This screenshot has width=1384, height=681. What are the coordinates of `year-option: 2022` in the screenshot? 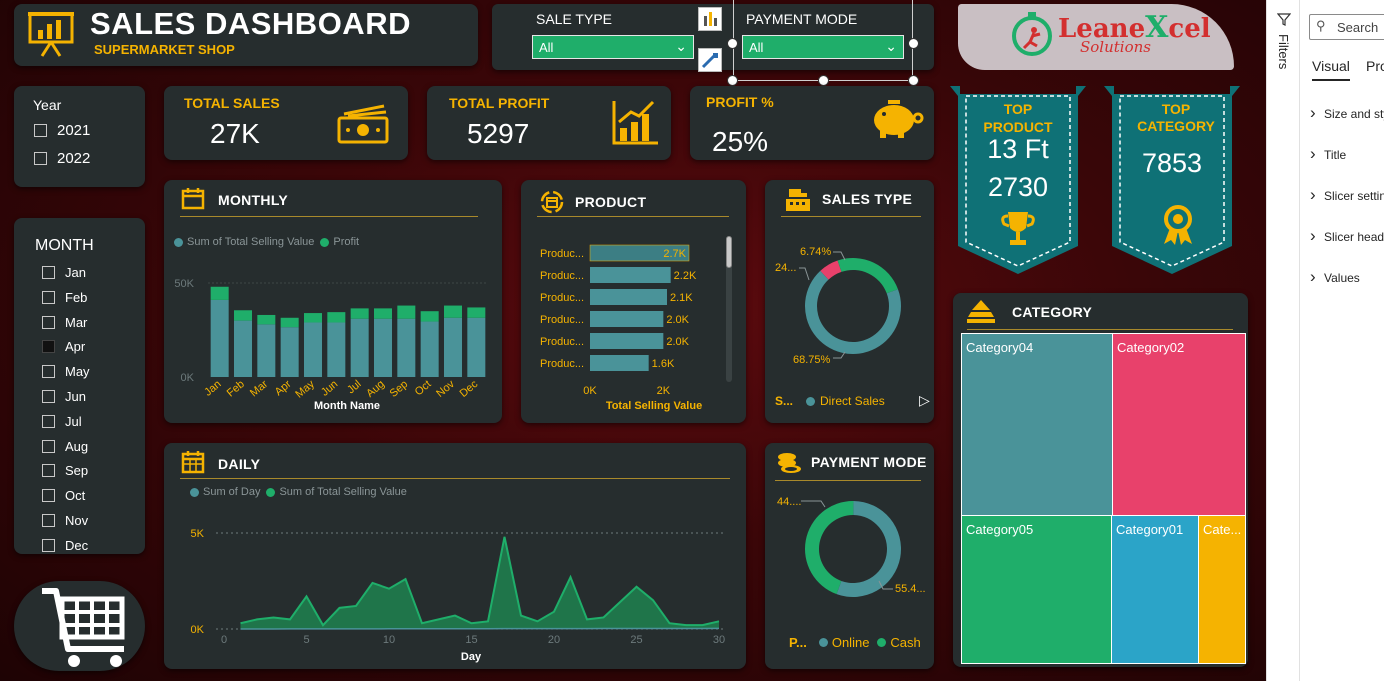 It's located at (62, 158).